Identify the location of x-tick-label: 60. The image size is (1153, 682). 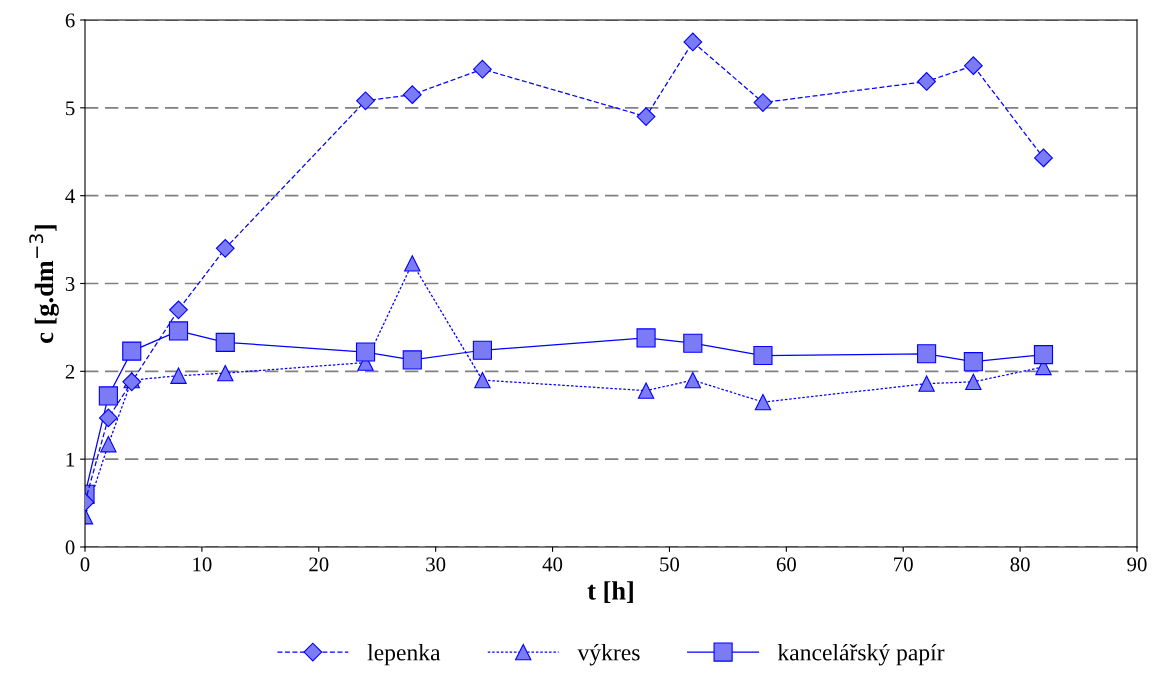
(786, 564).